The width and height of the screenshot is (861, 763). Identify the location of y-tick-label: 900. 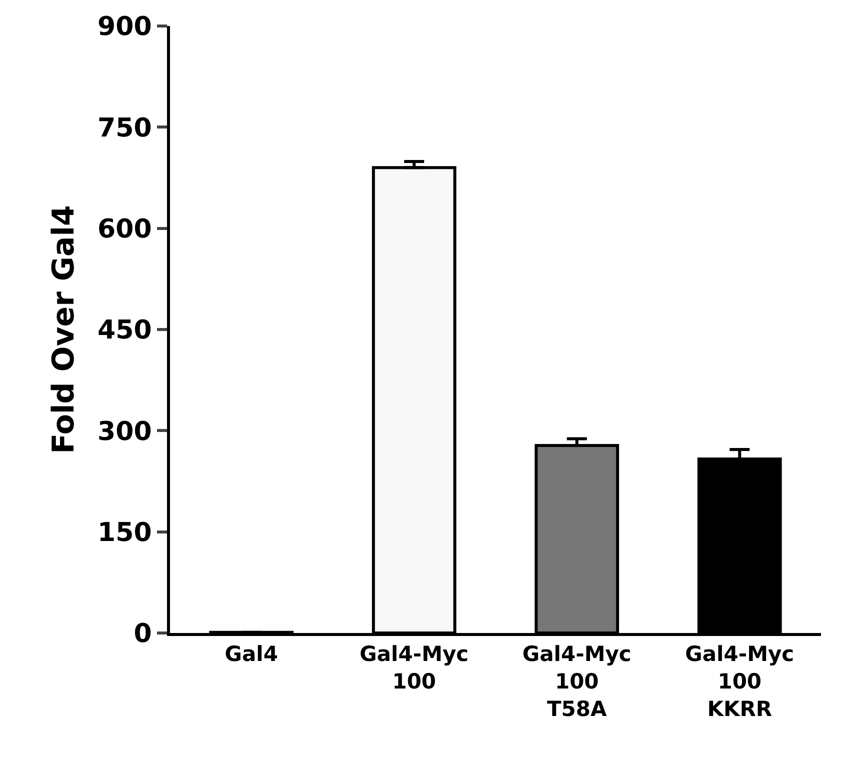
(125, 27).